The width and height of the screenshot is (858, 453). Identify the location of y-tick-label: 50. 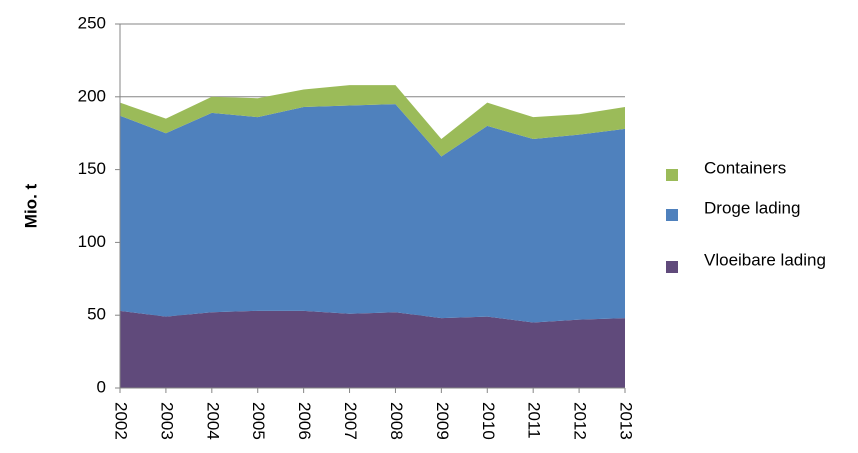
(96, 314).